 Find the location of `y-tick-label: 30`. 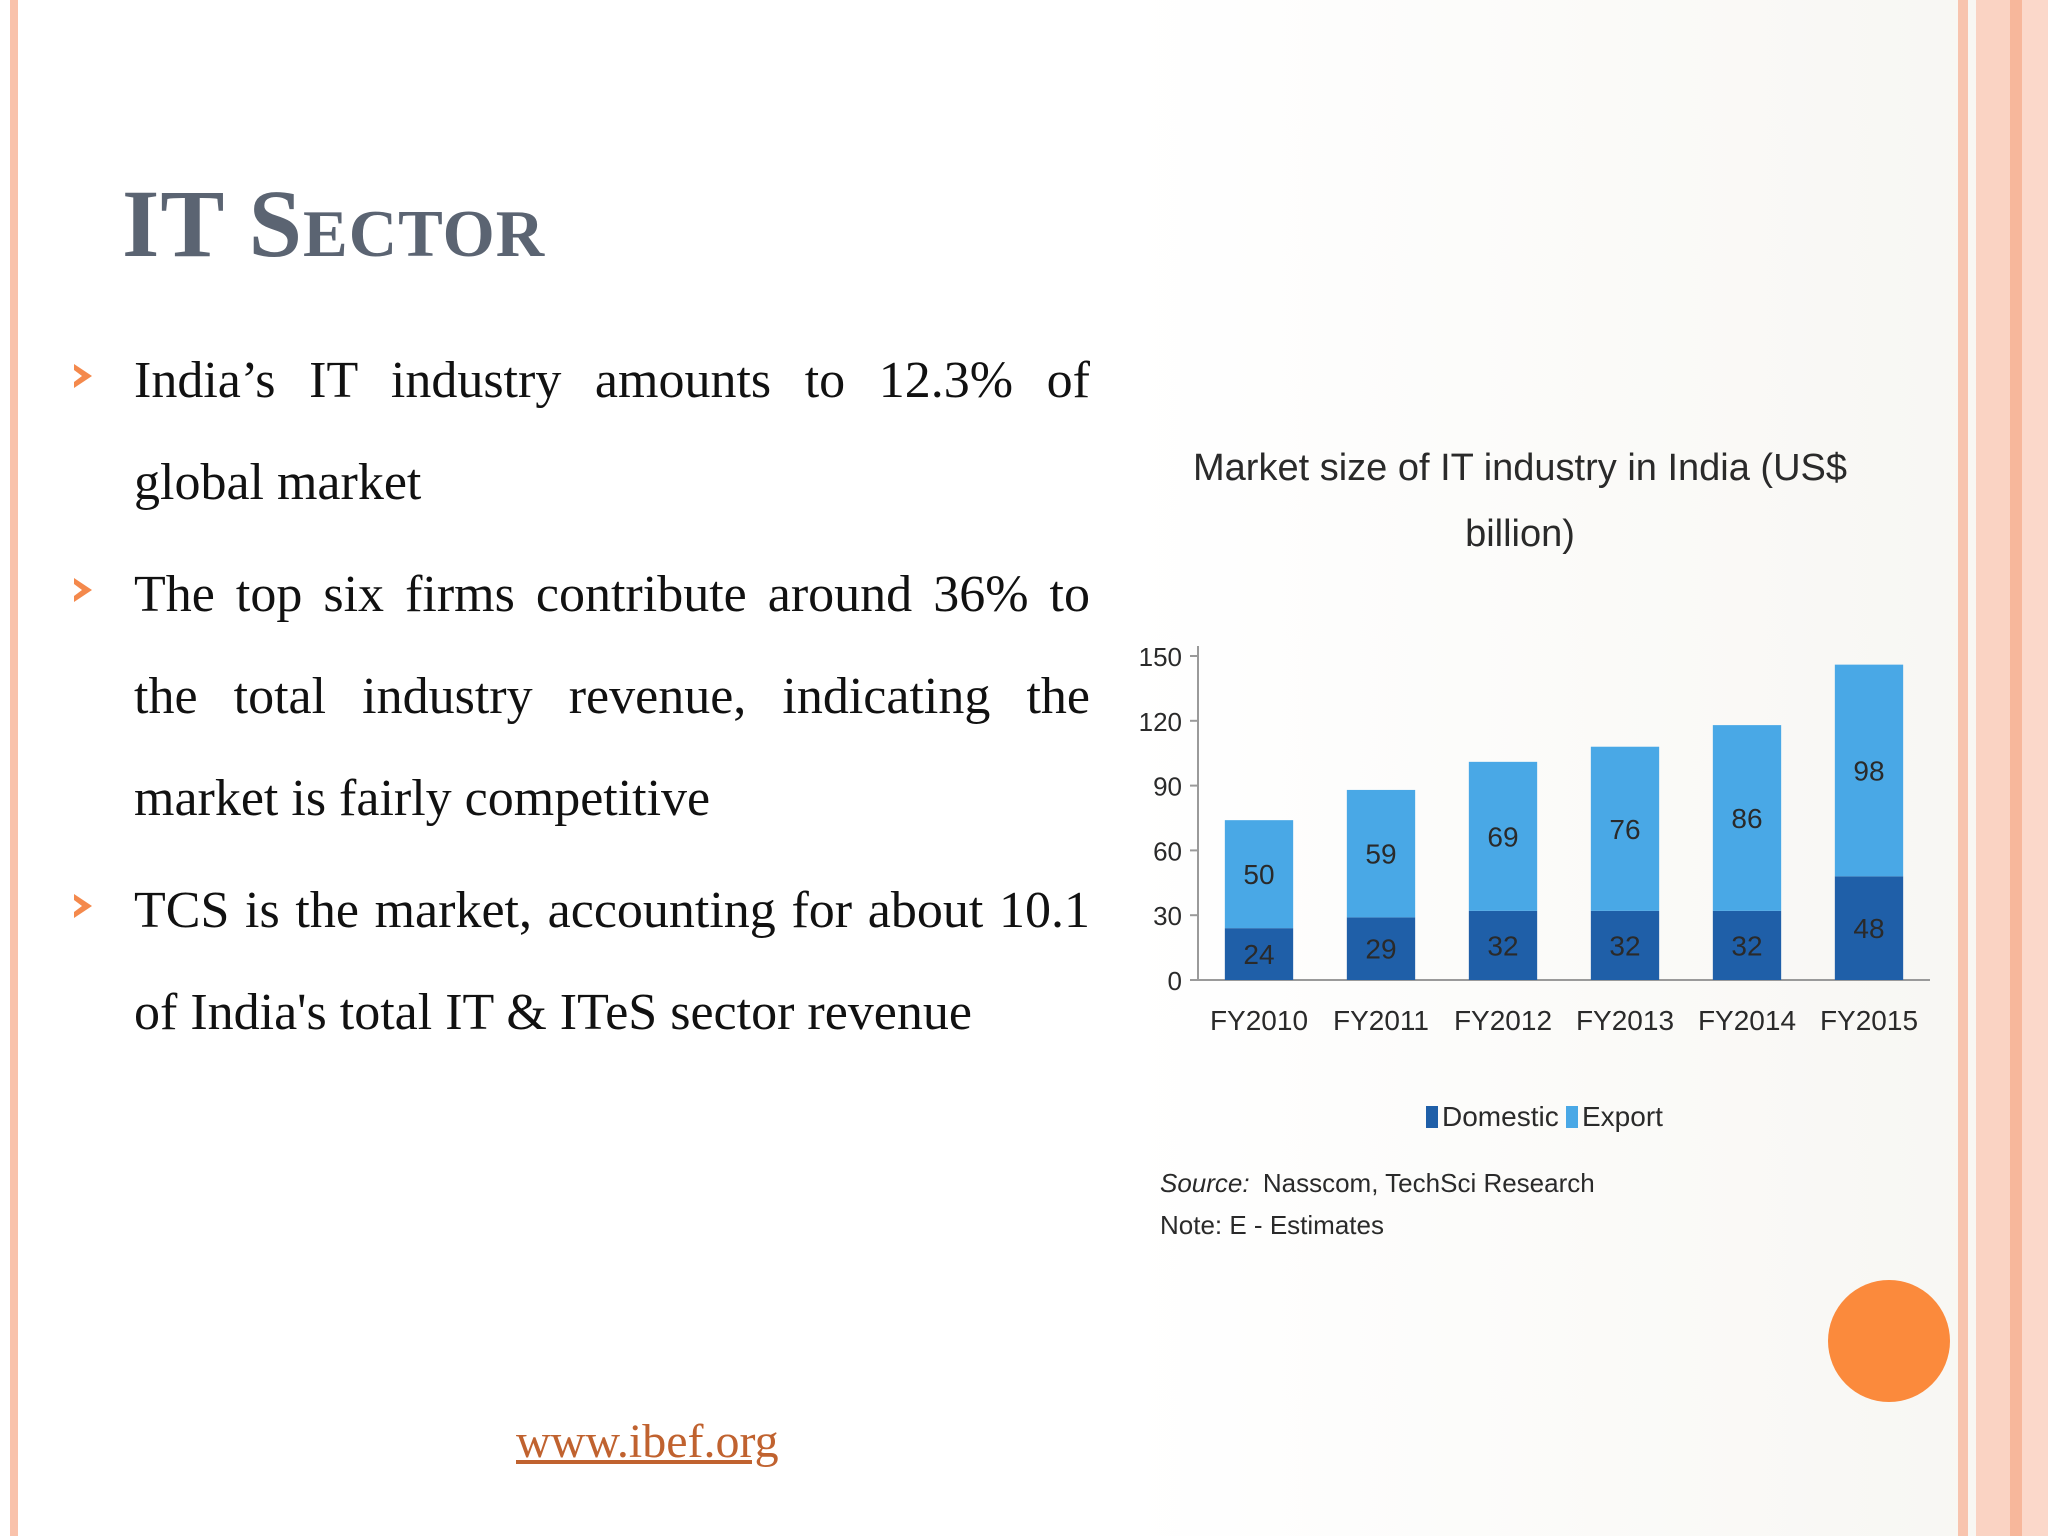

y-tick-label: 30 is located at coordinates (1167, 916).